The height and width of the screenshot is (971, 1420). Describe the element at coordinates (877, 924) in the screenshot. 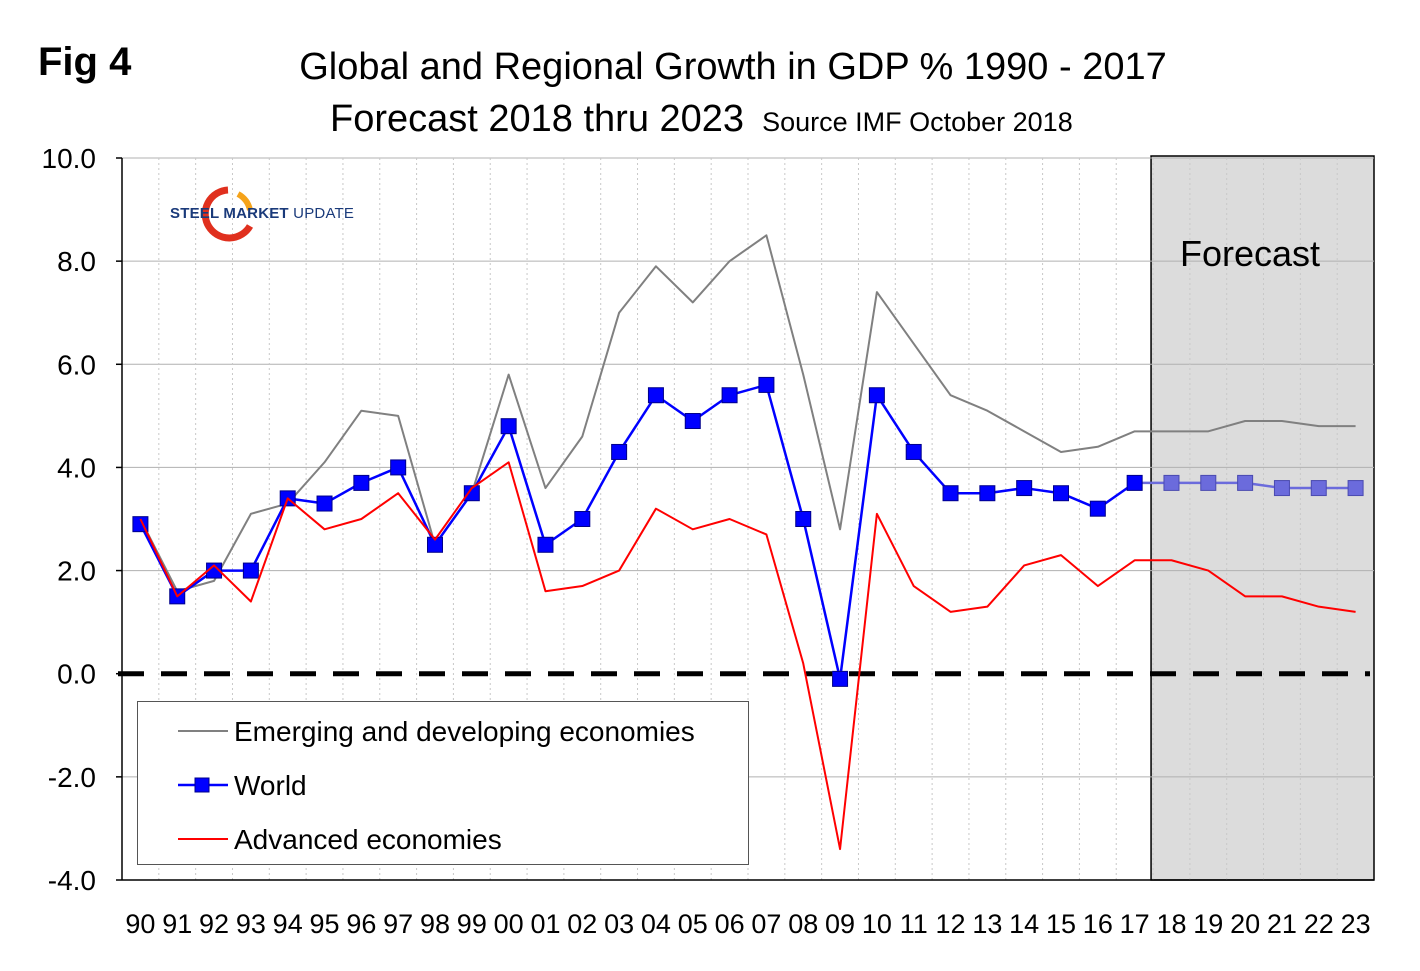

I see `x-tick-label: 10` at that location.